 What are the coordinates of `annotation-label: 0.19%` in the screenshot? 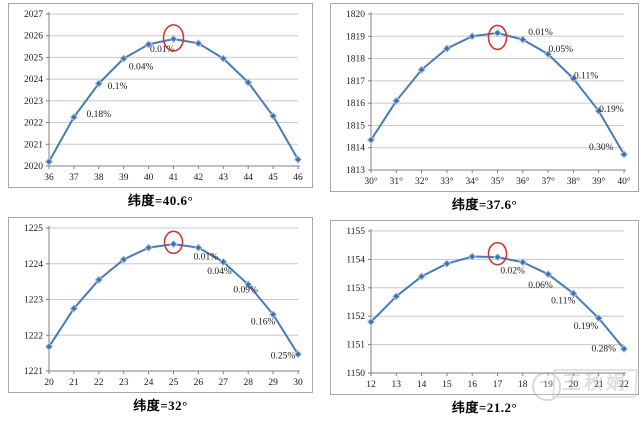 It's located at (611, 110).